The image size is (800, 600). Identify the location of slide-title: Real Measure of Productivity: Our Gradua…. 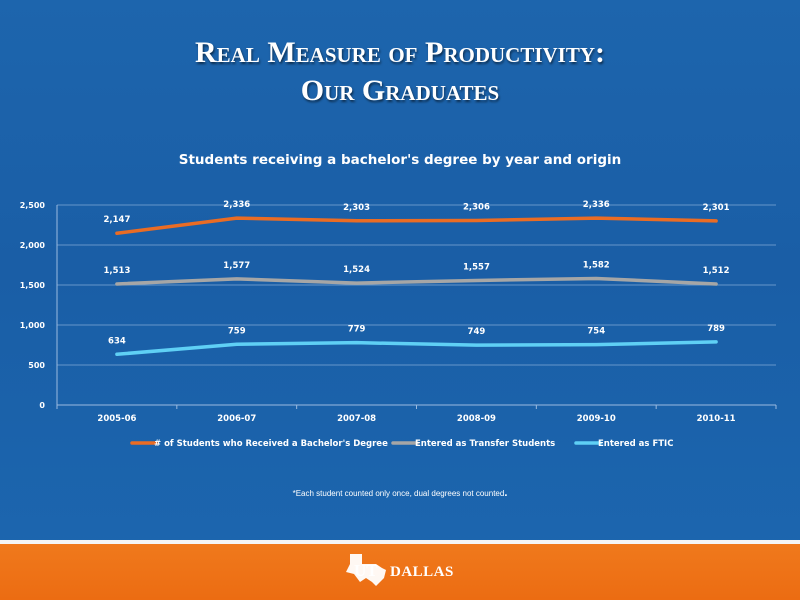
(400, 72).